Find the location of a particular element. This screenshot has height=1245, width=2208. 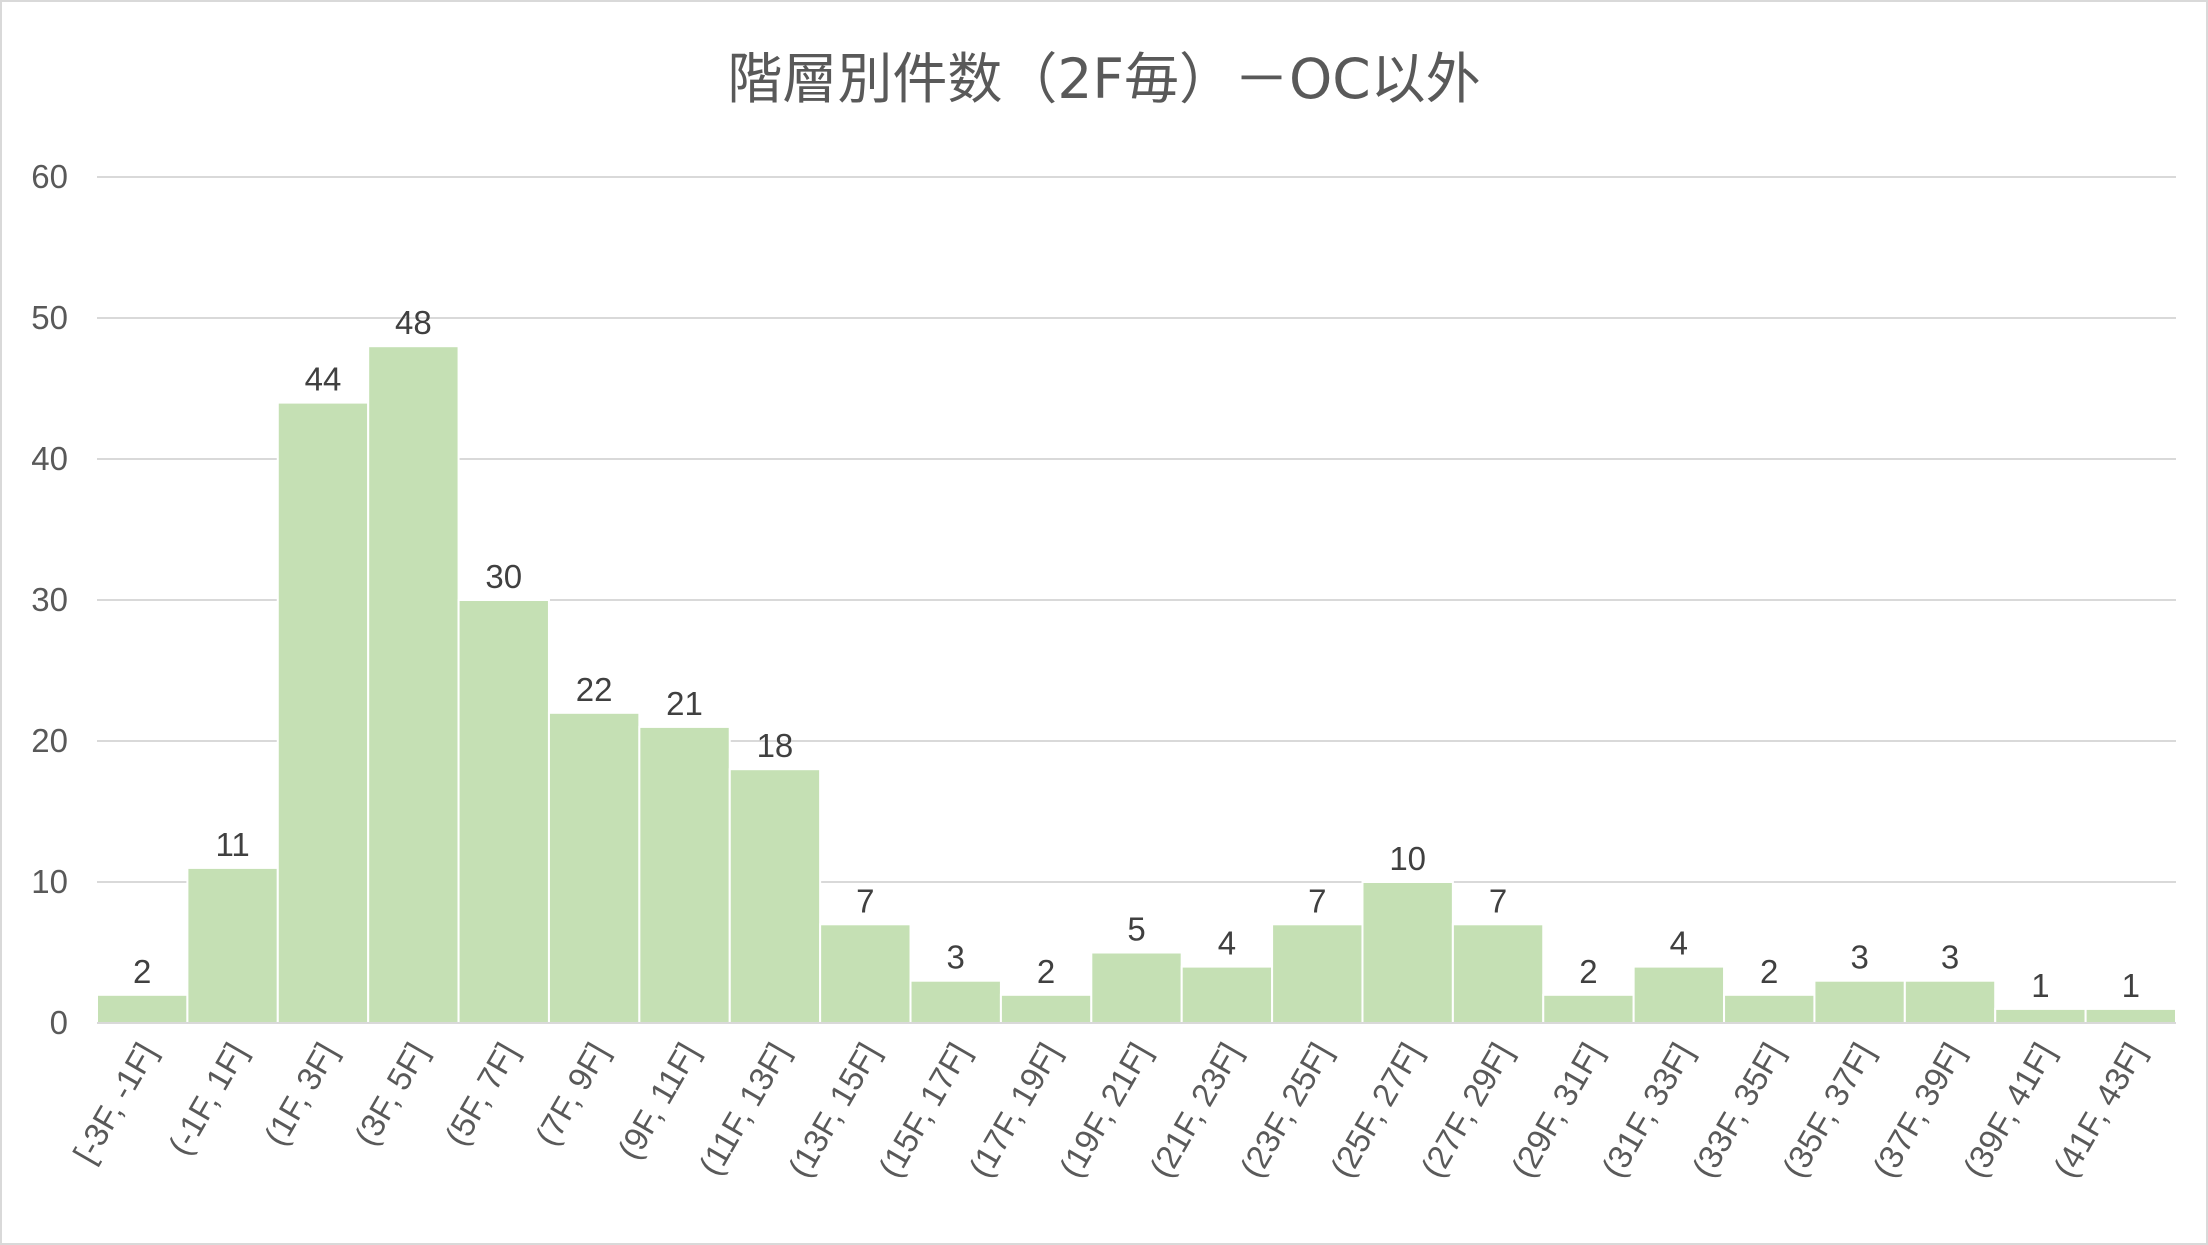

data-label: 18 is located at coordinates (775, 745).